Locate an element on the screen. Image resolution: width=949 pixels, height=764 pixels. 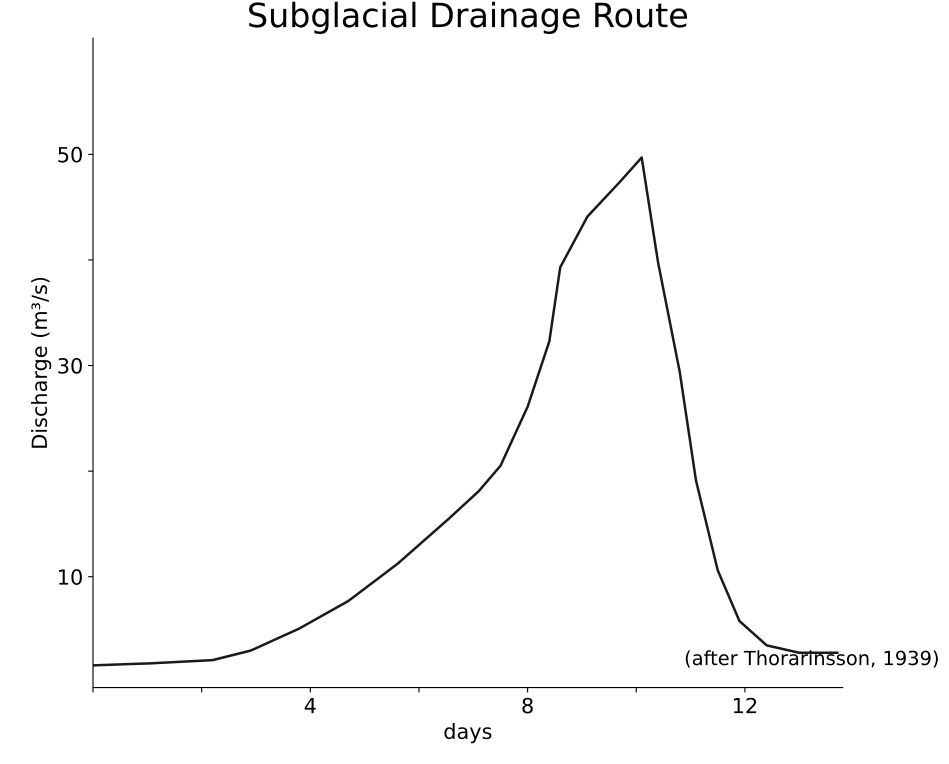
x-tick-label: 12 is located at coordinates (745, 706).